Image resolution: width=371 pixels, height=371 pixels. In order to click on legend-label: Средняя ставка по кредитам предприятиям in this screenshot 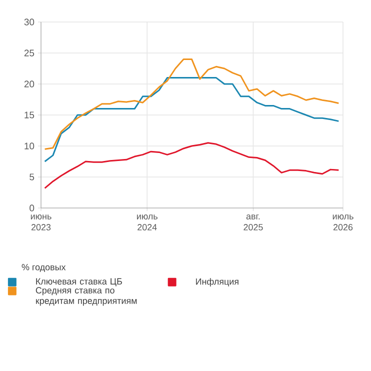, I will do `click(86, 296)`.